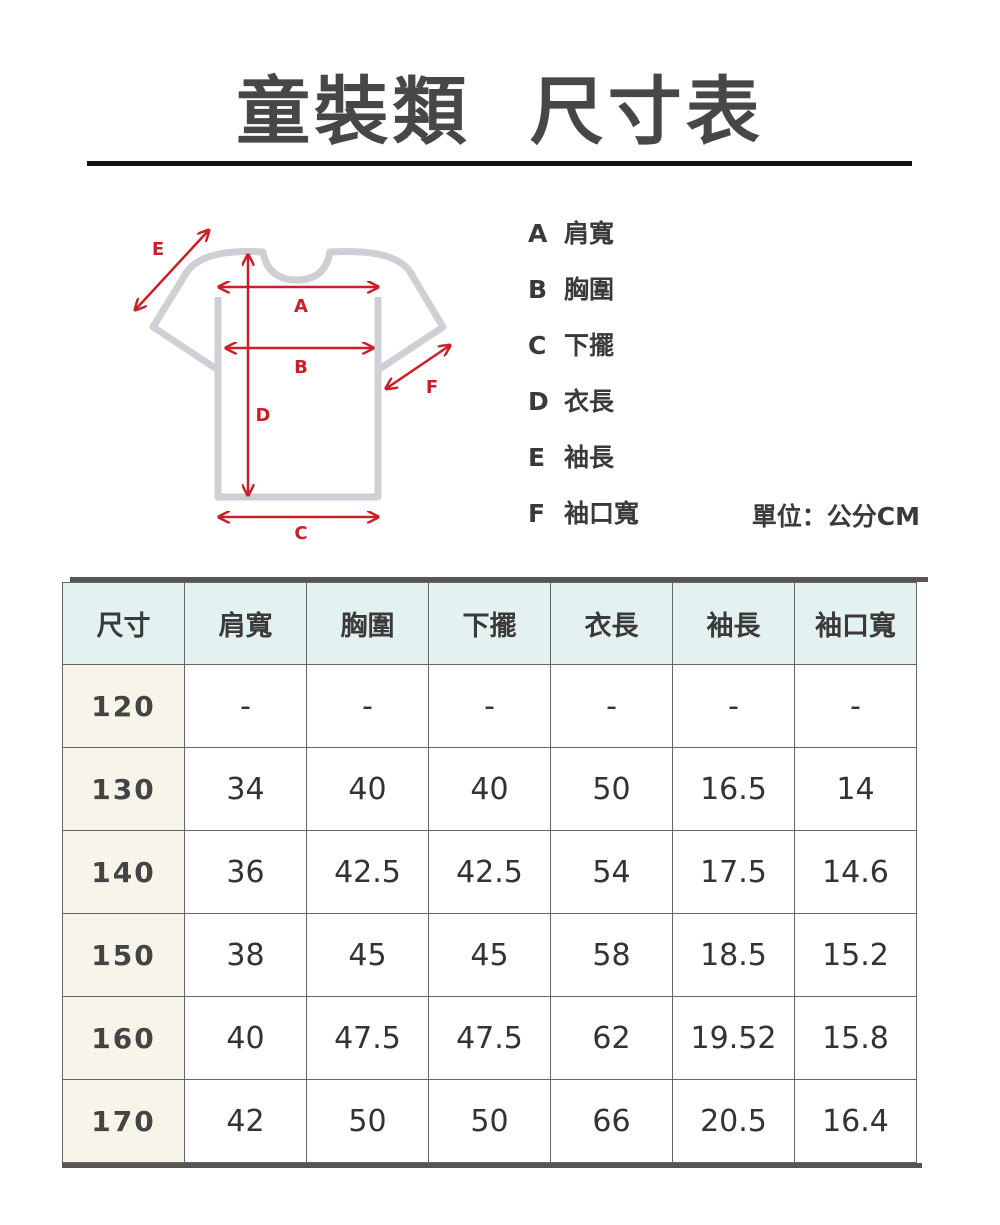 The width and height of the screenshot is (1000, 1225). I want to click on header-cell: 袖口寬, so click(855, 623).